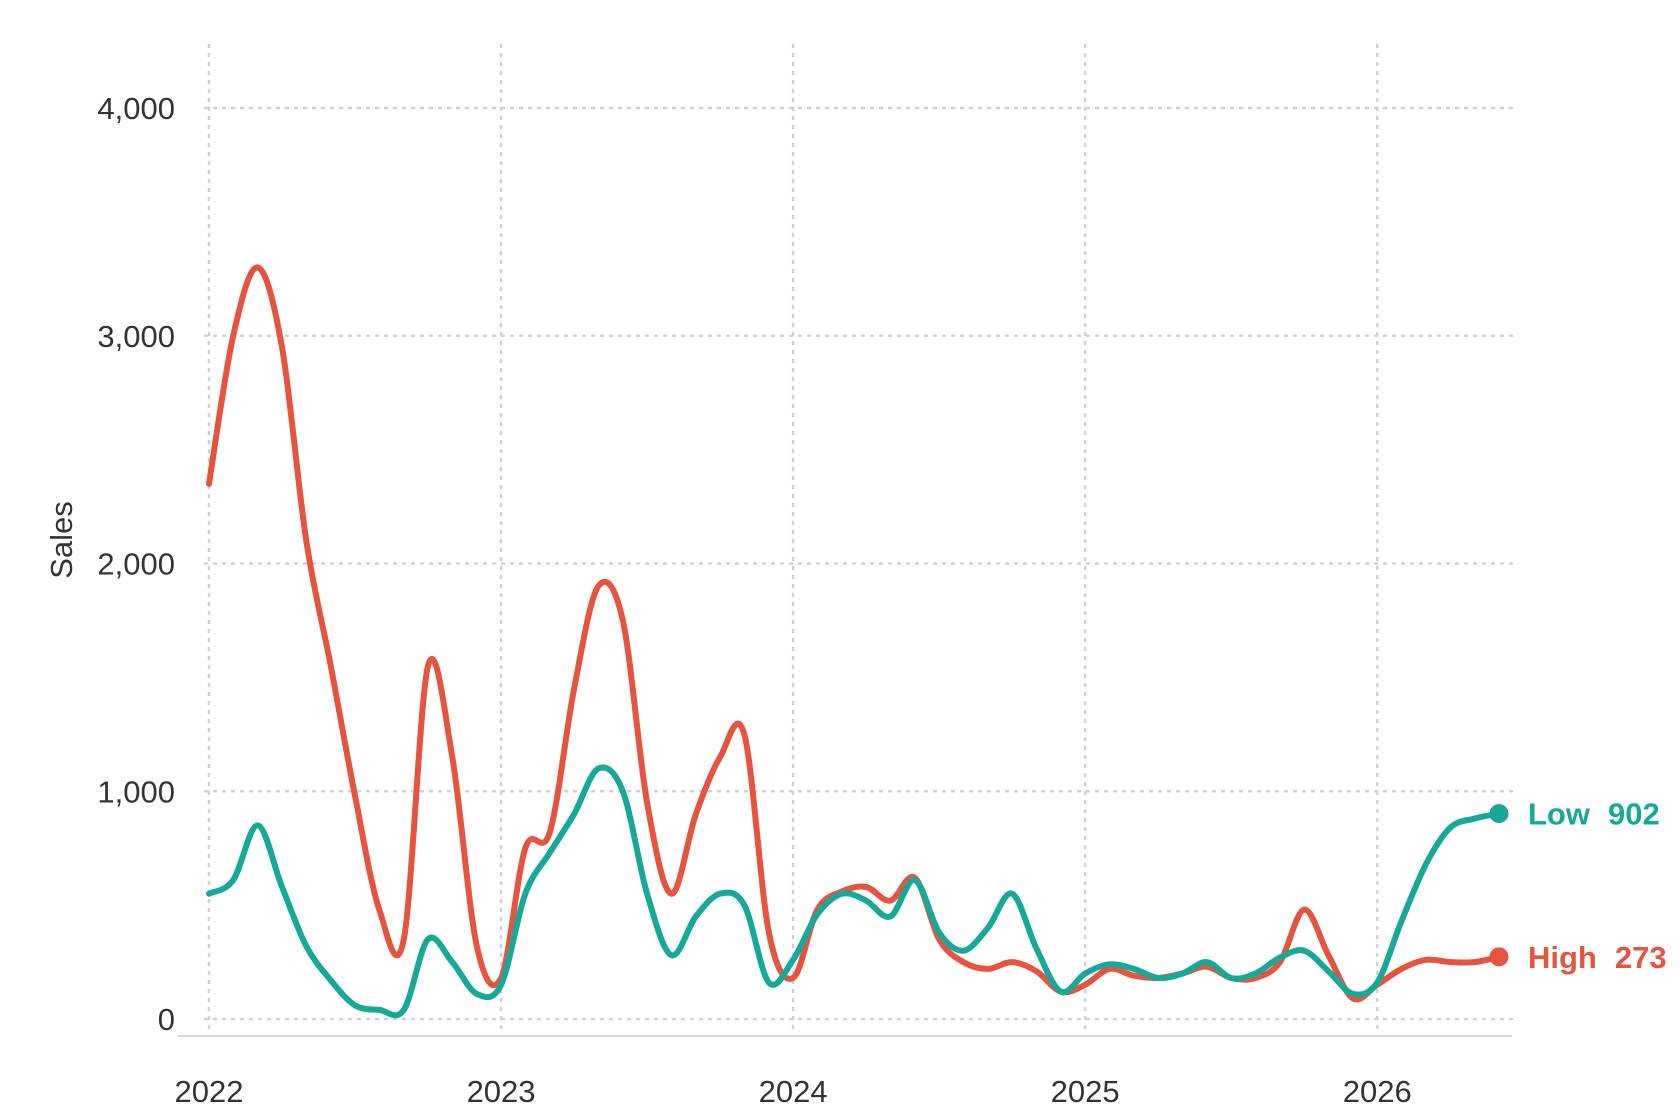  I want to click on x-tick-label: 2022, so click(209, 1091).